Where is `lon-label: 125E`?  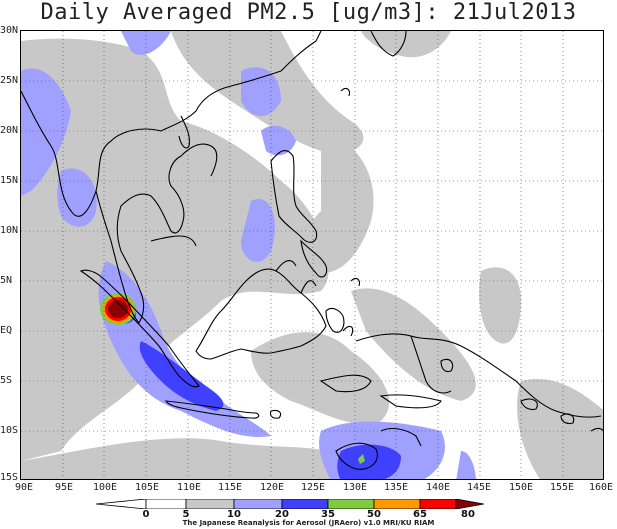
lon-label: 125E is located at coordinates (313, 487).